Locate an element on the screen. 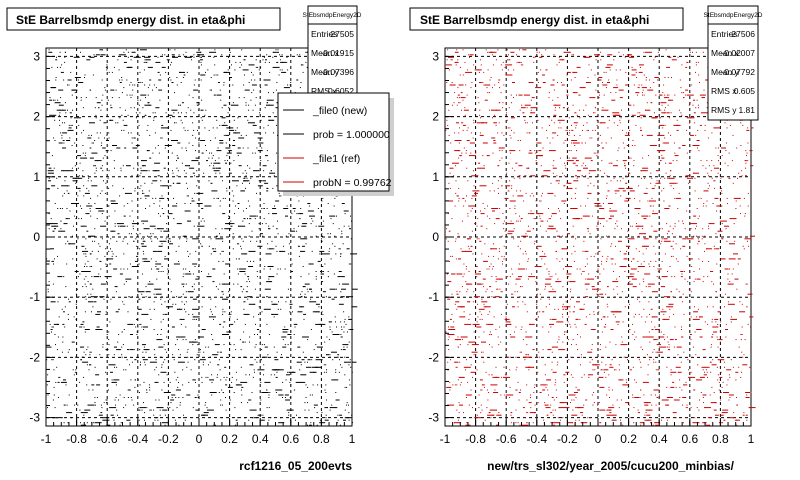 This screenshot has height=480, width=800. left-y-tick-label: -1 is located at coordinates (34, 297).